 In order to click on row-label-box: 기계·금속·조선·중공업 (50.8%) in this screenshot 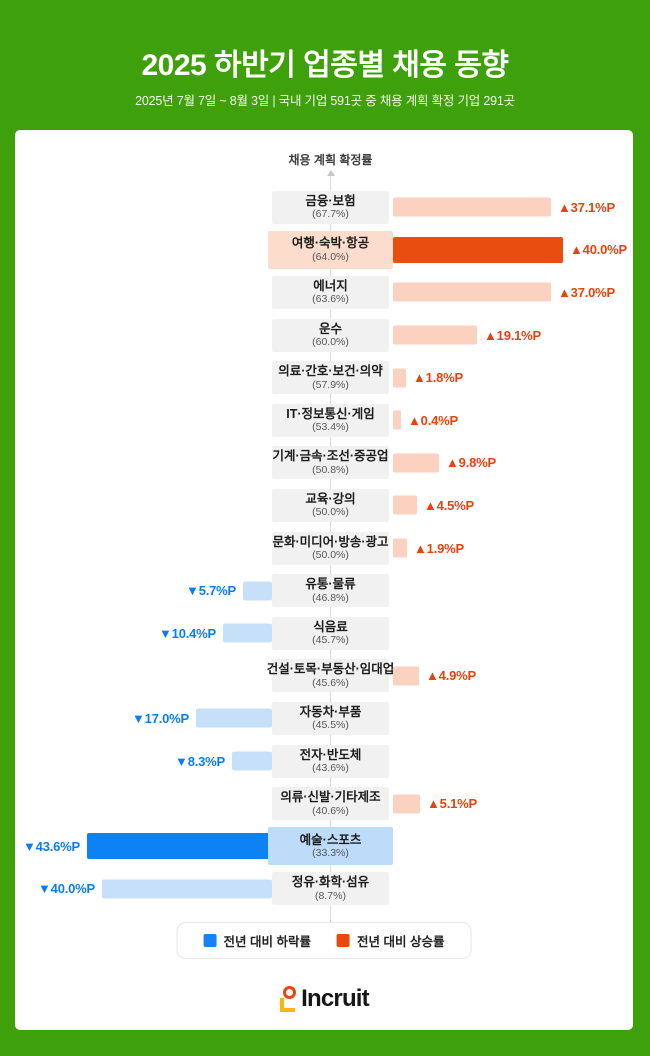, I will do `click(330, 463)`.